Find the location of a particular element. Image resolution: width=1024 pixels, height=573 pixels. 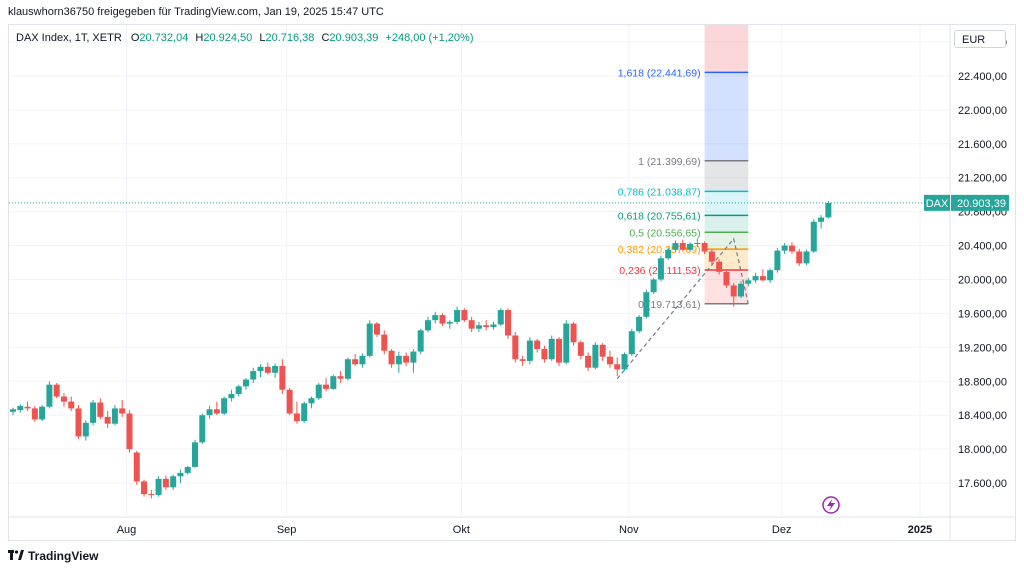

high-label: H is located at coordinates (199, 38).